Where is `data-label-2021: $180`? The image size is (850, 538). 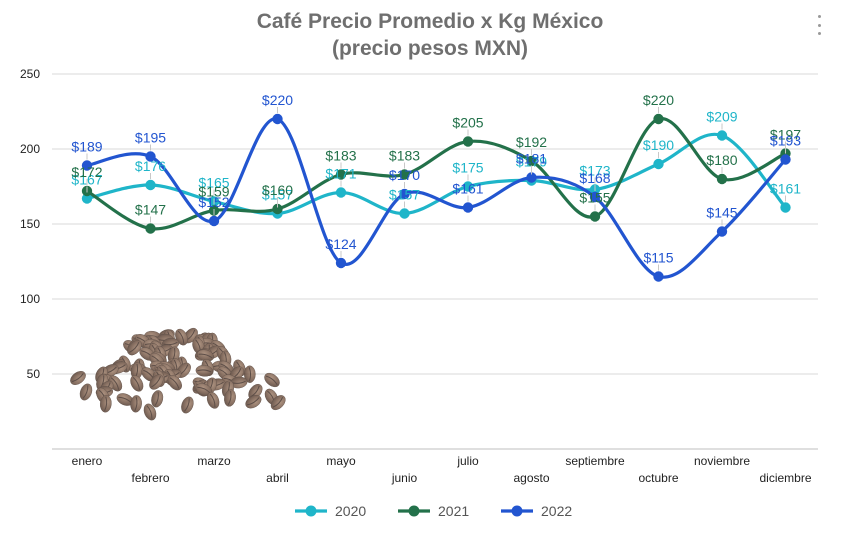 data-label-2021: $180 is located at coordinates (721, 160).